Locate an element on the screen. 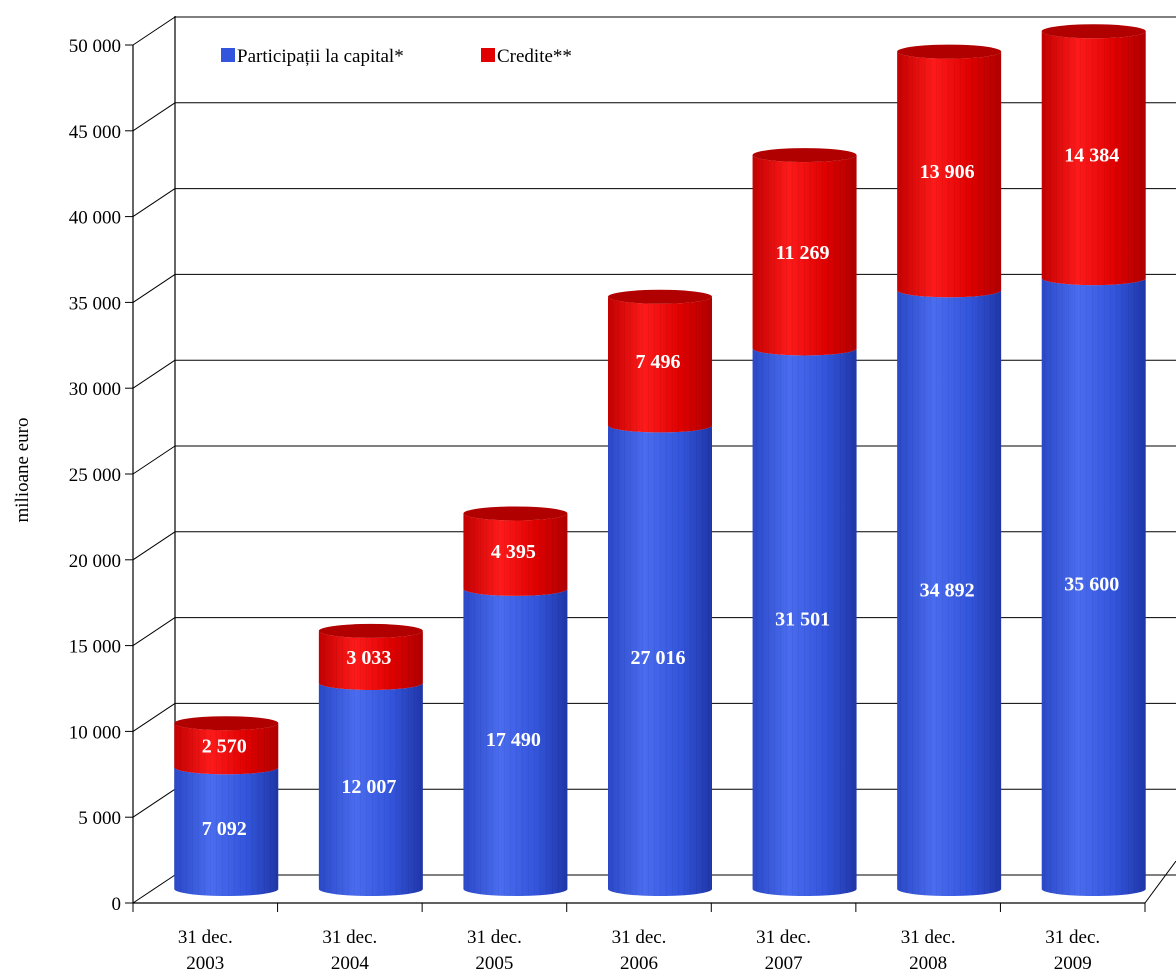 This screenshot has width=1176, height=976. y-axis-title: milioane euro is located at coordinates (22, 470).